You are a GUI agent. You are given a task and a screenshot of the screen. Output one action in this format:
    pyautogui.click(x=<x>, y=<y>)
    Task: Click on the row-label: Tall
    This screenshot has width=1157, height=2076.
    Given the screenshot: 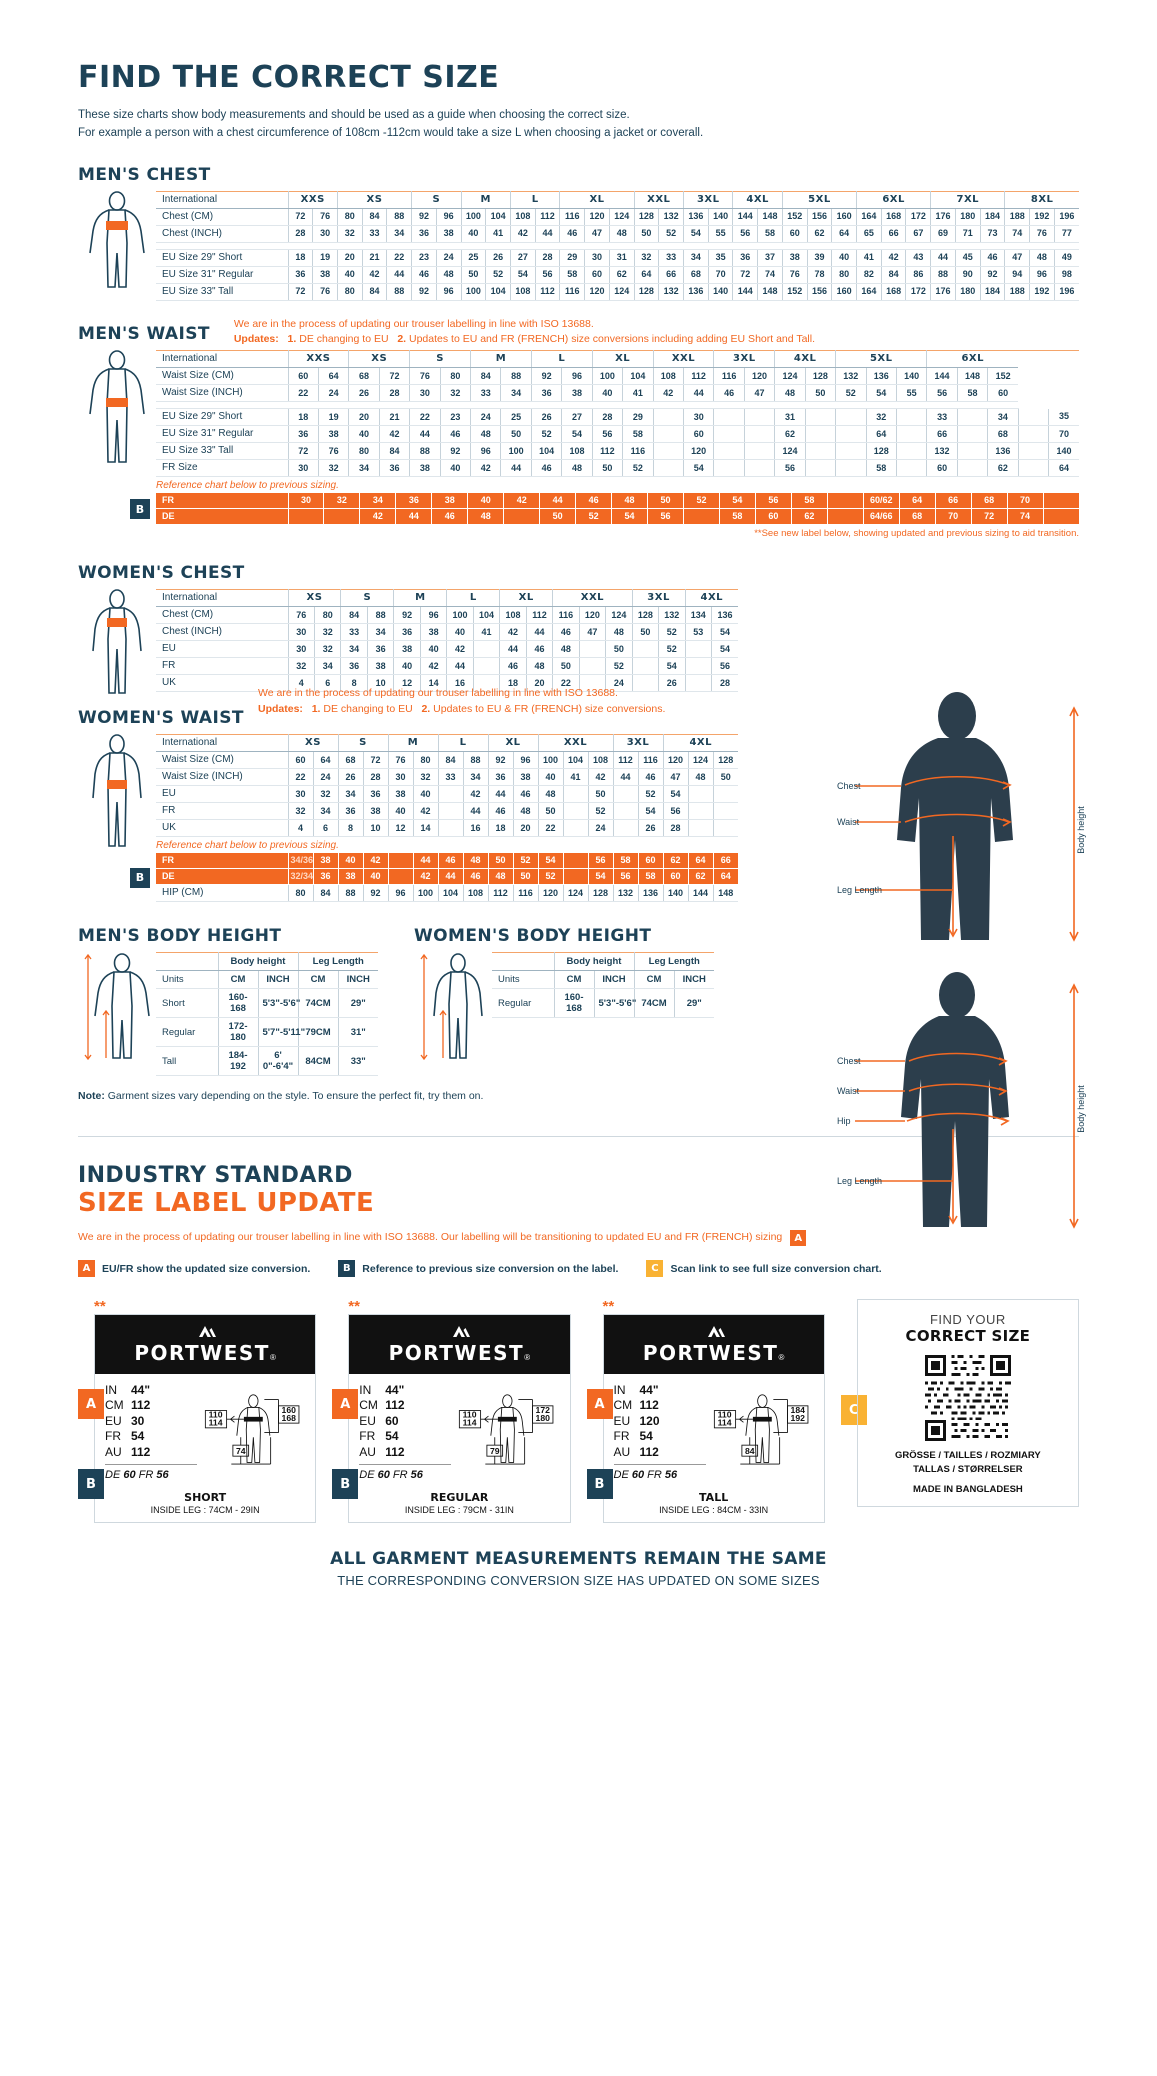 What is the action you would take?
    pyautogui.click(x=187, y=1061)
    